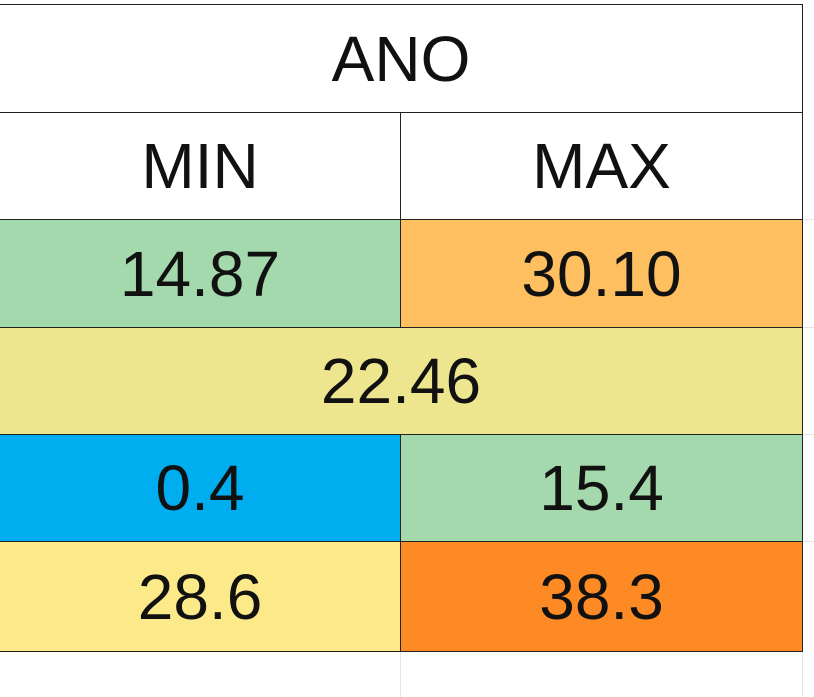 This screenshot has width=814, height=697. I want to click on value-cell: 0.4, so click(200, 488).